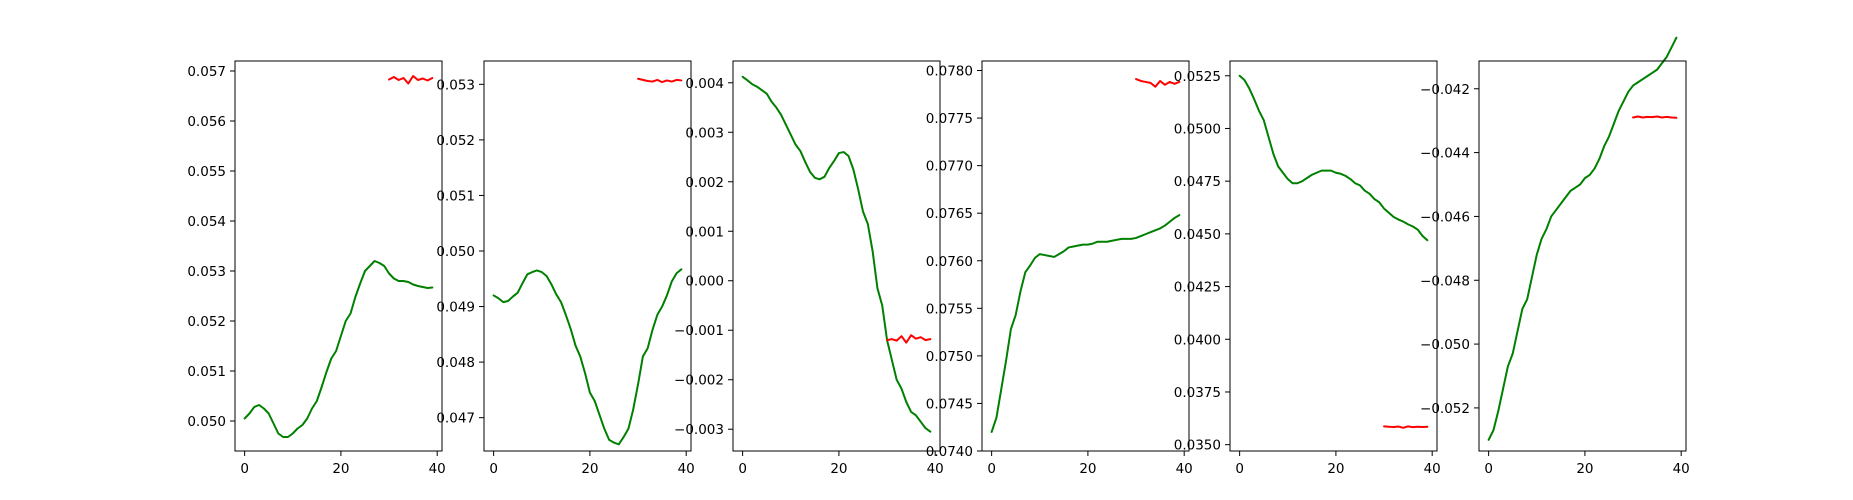 This screenshot has height=500, width=1853. Describe the element at coordinates (206, 122) in the screenshot. I see `y-tick-label: 0.056` at that location.